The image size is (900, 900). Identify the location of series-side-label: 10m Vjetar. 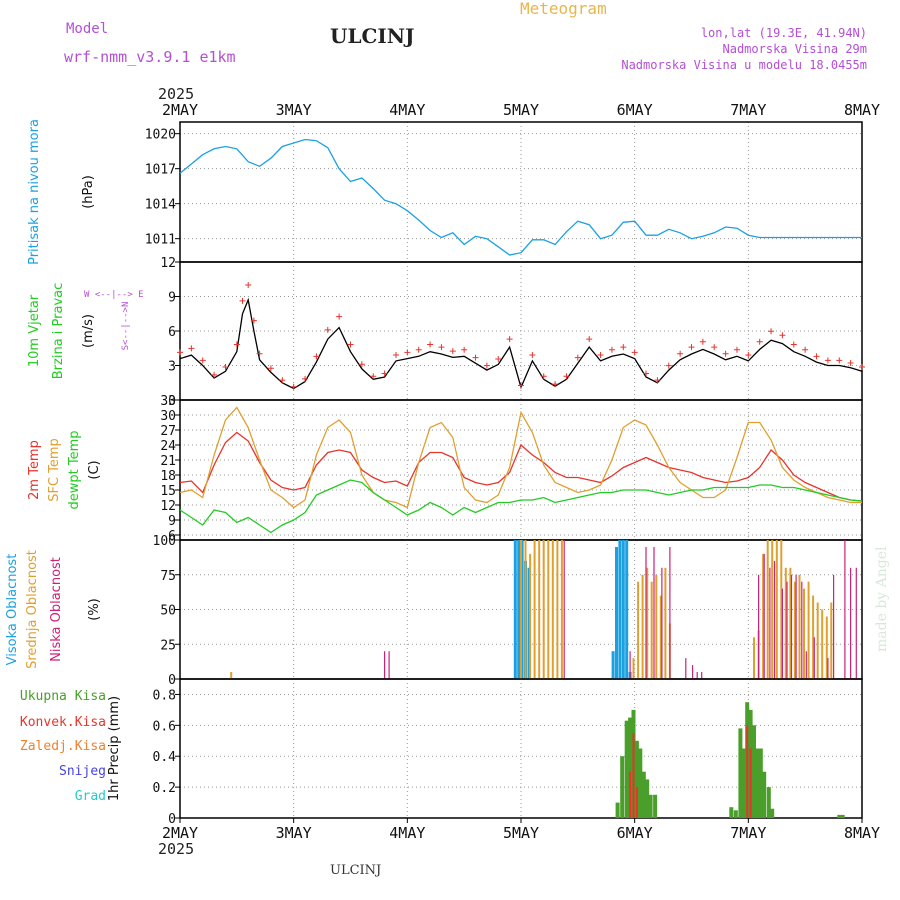
(34, 330).